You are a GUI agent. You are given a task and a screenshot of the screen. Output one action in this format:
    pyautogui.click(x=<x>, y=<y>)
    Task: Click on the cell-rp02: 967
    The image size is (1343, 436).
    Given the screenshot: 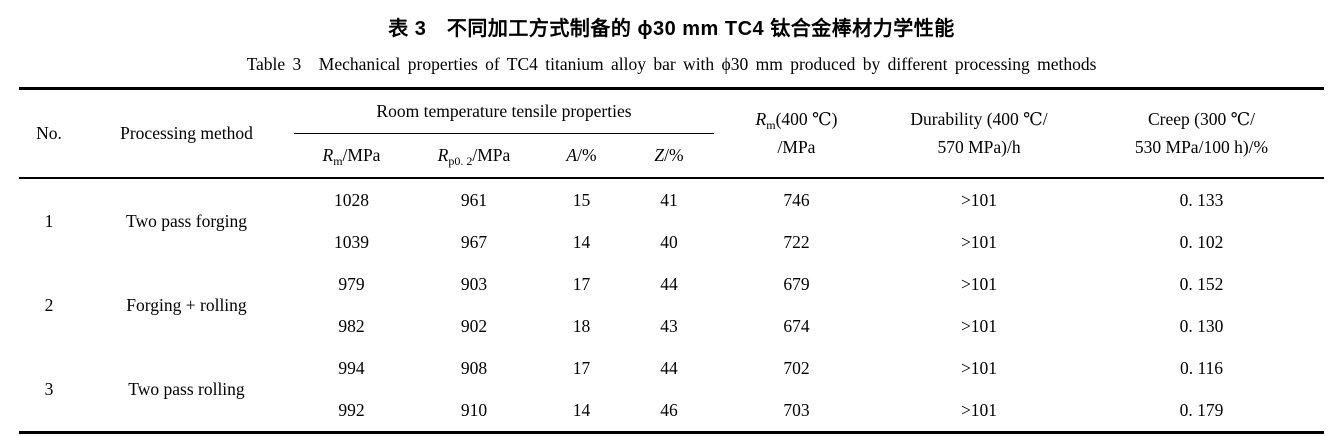 What is the action you would take?
    pyautogui.click(x=474, y=241)
    